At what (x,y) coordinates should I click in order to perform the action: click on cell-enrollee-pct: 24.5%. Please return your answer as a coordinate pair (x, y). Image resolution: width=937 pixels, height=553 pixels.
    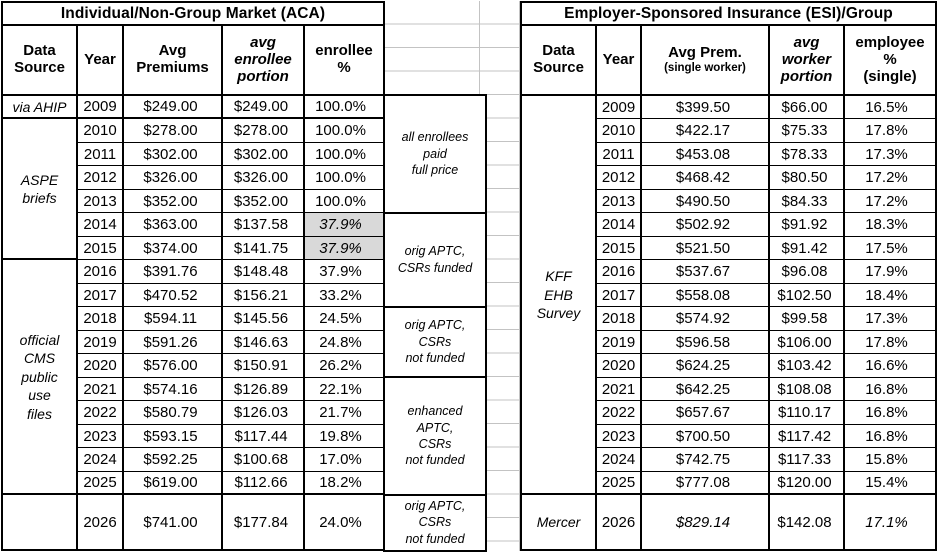
    Looking at the image, I should click on (344, 319).